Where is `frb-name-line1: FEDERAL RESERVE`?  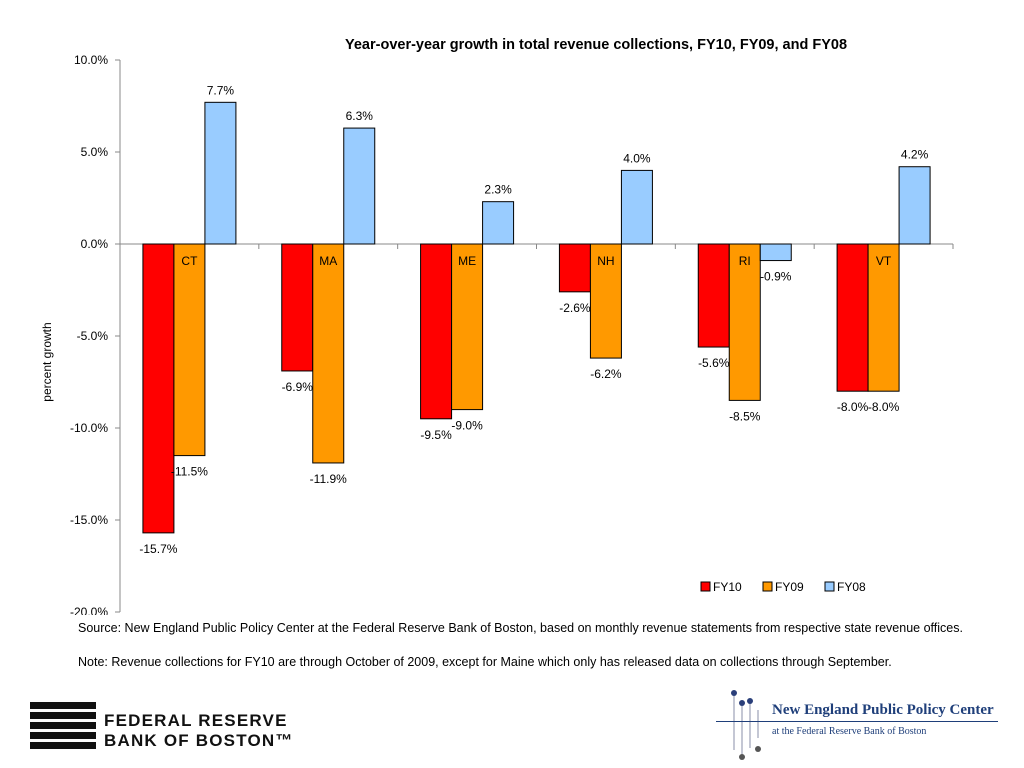 frb-name-line1: FEDERAL RESERVE is located at coordinates (196, 720).